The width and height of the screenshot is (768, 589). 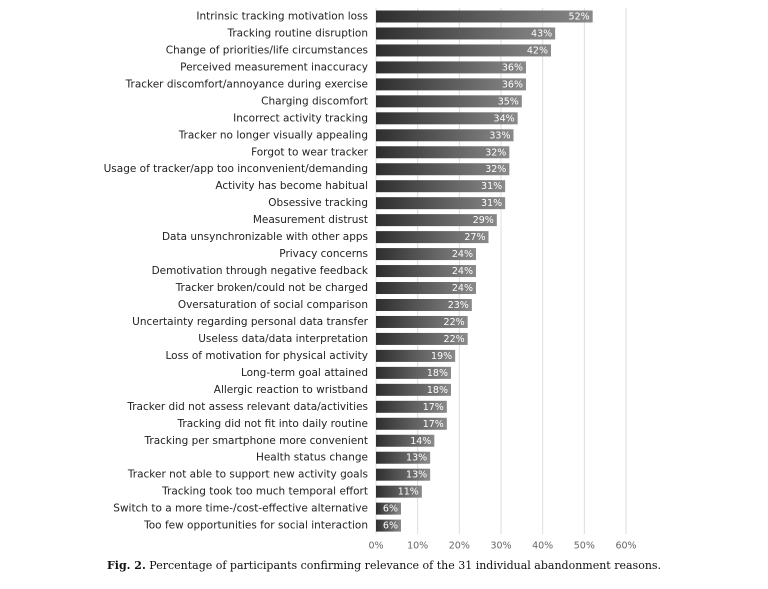 I want to click on x-tick-label: 30%, so click(x=500, y=546).